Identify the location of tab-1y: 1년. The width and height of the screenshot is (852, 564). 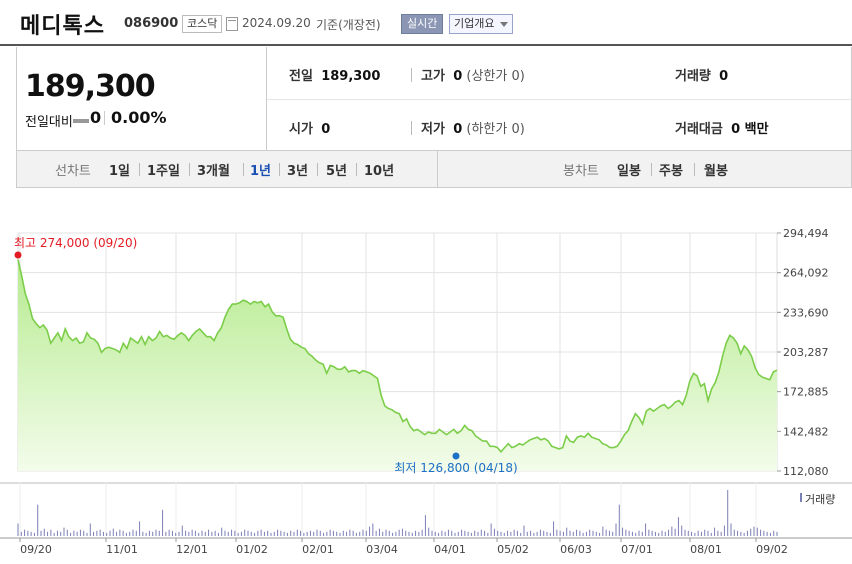
(261, 171).